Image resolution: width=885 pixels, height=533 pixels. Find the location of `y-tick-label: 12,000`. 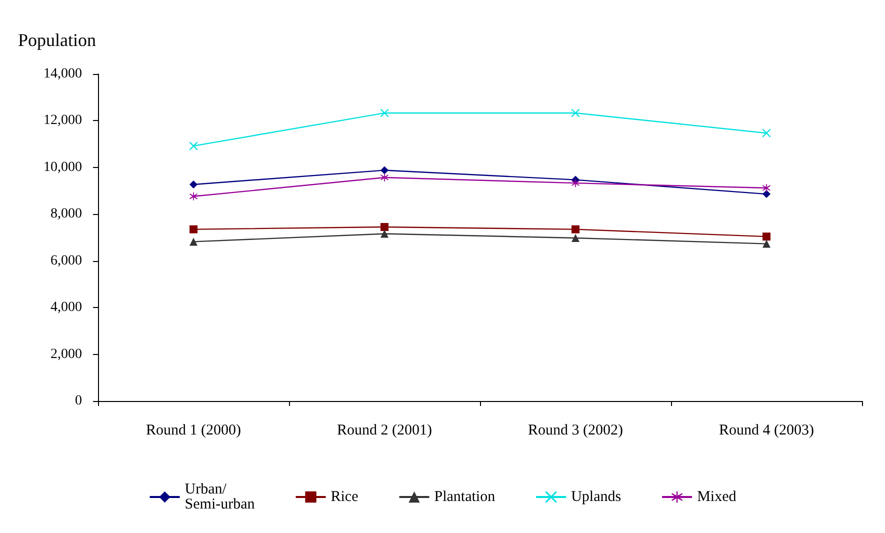

y-tick-label: 12,000 is located at coordinates (63, 120).